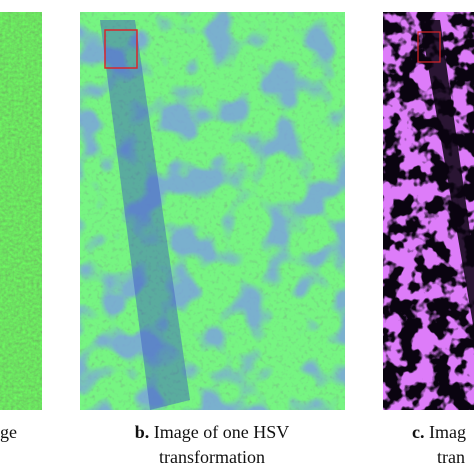  What do you see at coordinates (221, 432) in the screenshot?
I see `caption-b-text: Image of one HSV` at bounding box center [221, 432].